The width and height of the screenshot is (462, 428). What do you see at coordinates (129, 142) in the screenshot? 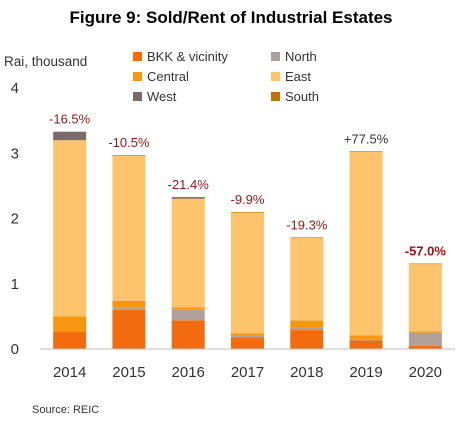
I see `growth-annotation: -10.5%` at bounding box center [129, 142].